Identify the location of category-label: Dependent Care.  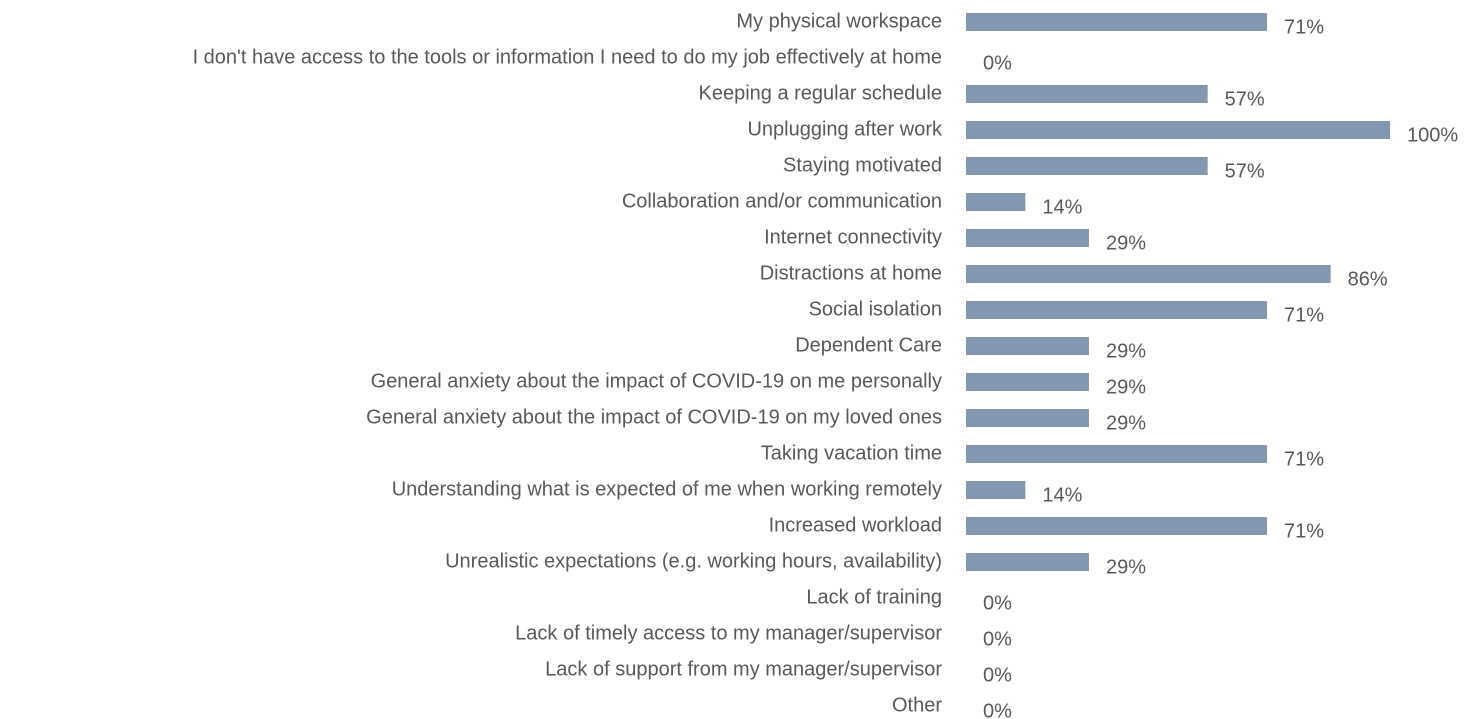
(868, 345).